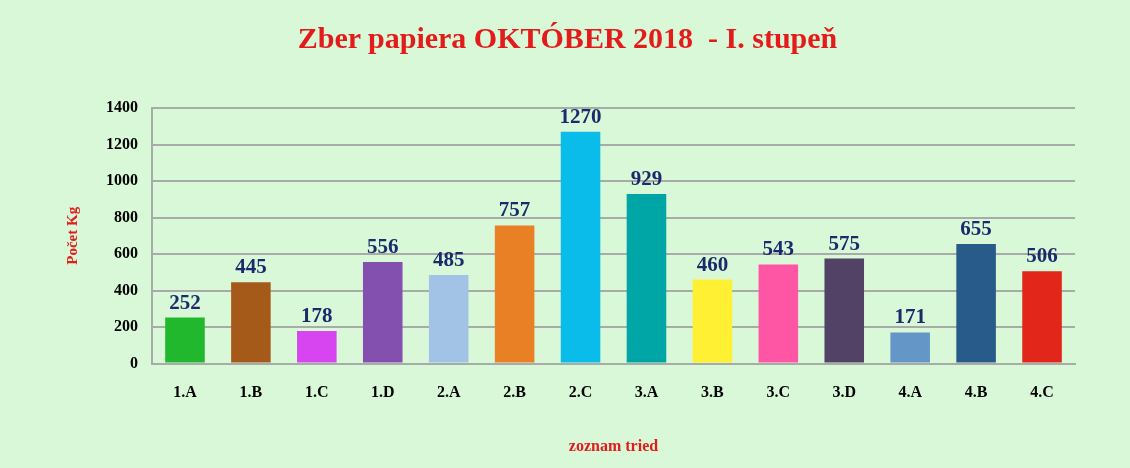 This screenshot has width=1130, height=468. What do you see at coordinates (317, 315) in the screenshot?
I see `data-label: 178` at bounding box center [317, 315].